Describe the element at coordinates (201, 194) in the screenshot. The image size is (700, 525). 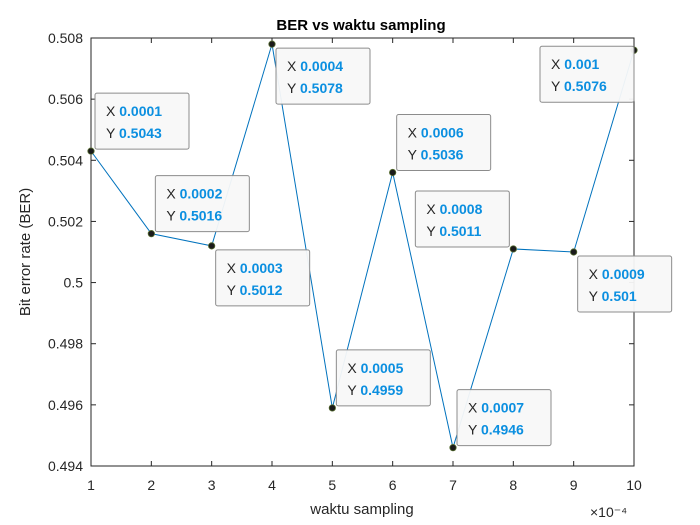
I see `datatip-x-value: 0.0002` at that location.